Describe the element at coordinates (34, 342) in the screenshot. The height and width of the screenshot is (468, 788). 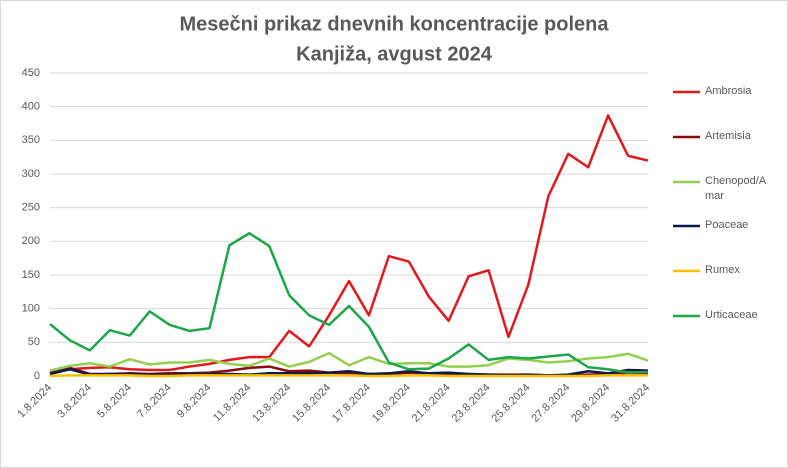
I see `y-tick-label: 50` at that location.